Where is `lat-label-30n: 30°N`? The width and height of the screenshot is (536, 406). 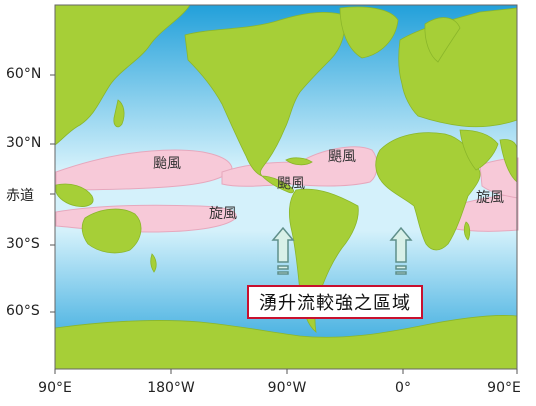 lat-label-30n: 30°N is located at coordinates (24, 143).